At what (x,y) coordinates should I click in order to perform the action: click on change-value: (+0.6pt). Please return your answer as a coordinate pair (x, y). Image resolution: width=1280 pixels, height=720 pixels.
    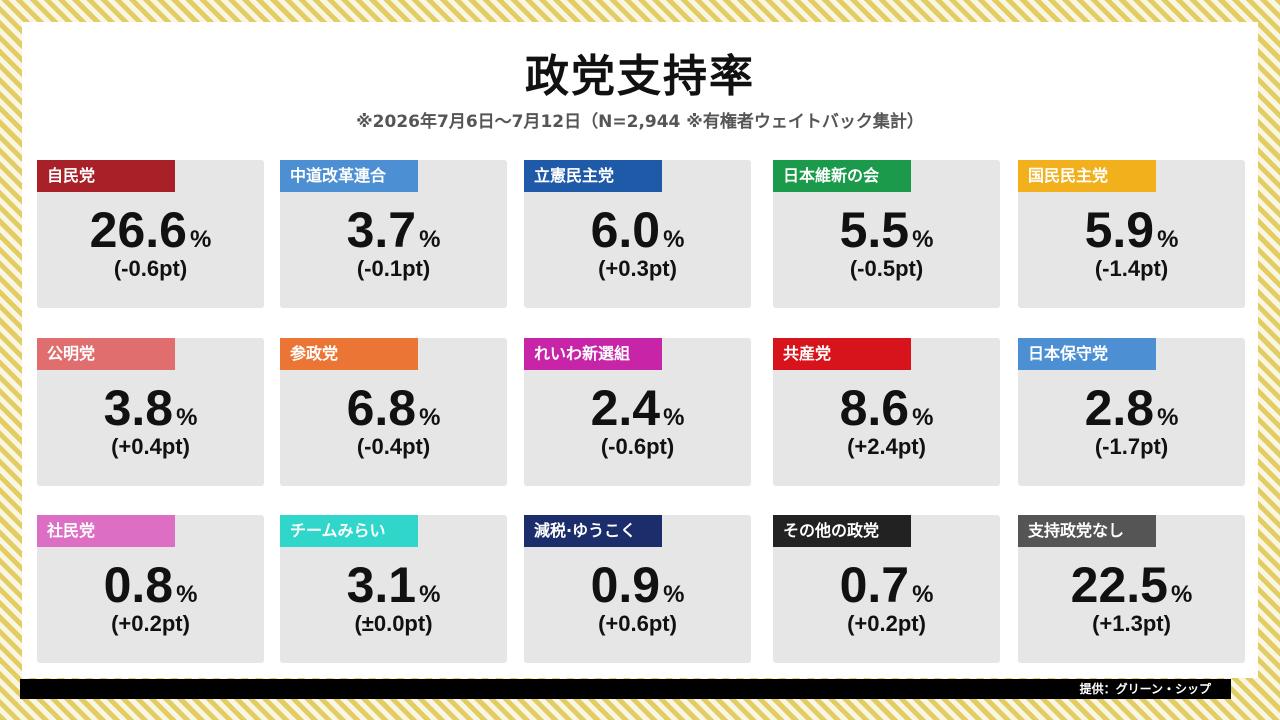
    Looking at the image, I should click on (637, 623).